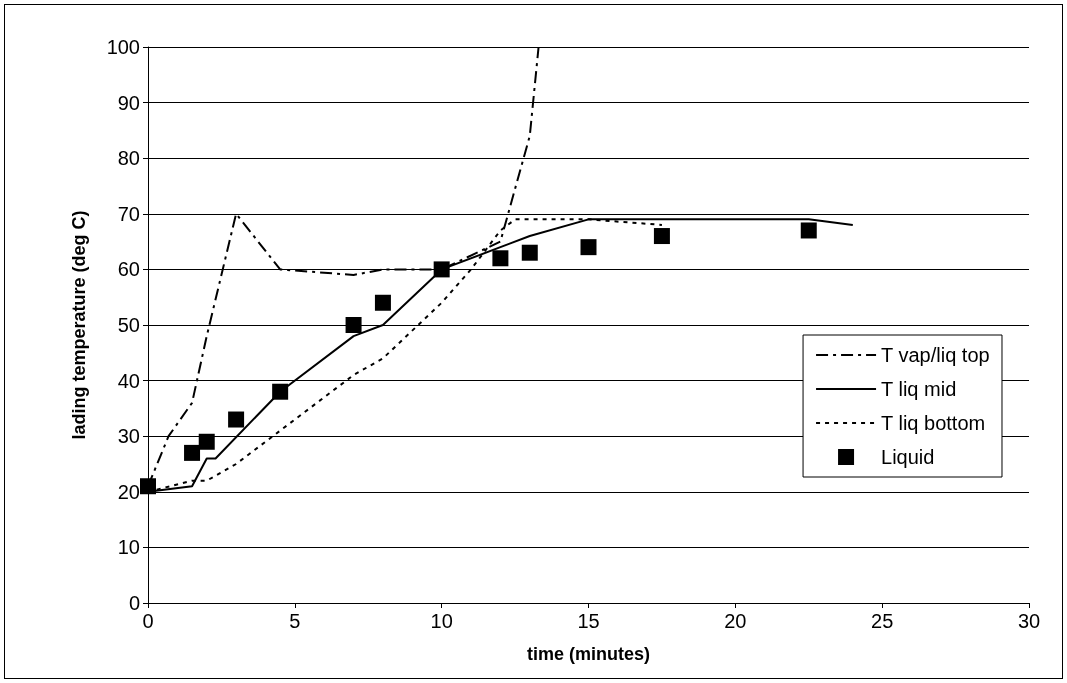  I want to click on y-tick-label: 10, so click(128, 547).